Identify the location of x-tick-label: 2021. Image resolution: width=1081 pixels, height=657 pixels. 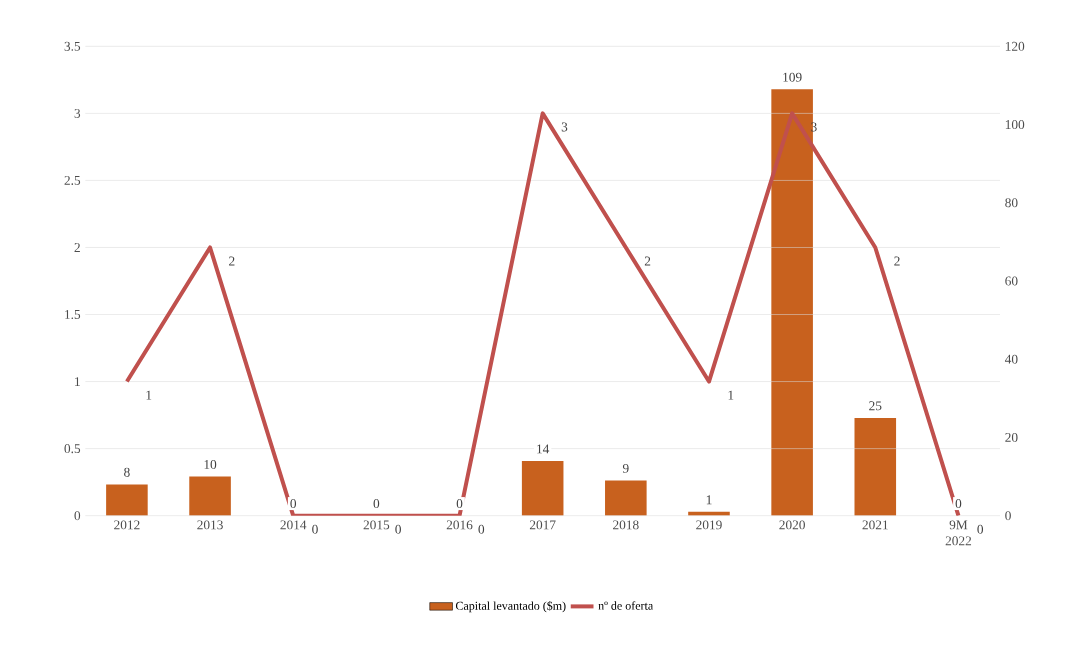
(875, 525).